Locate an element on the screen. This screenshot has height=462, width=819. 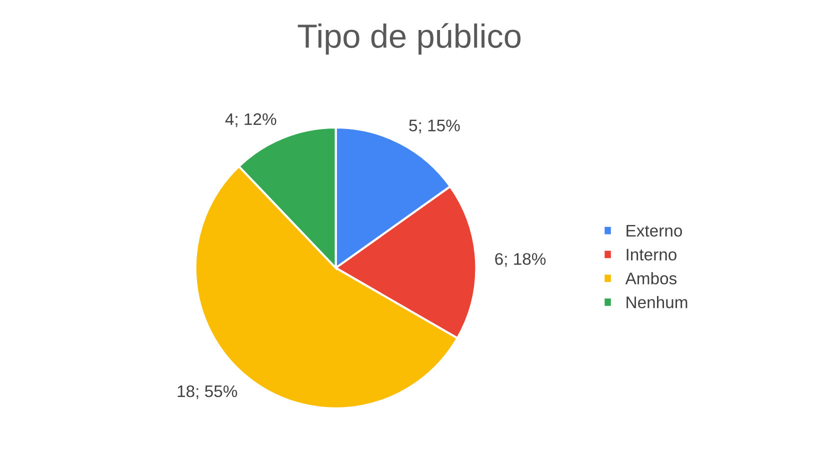
legend-label: Ambos is located at coordinates (651, 278).